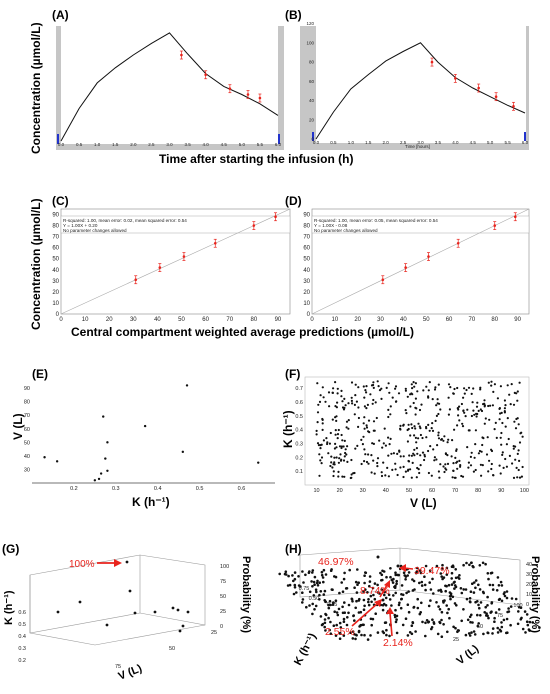 This screenshot has width=550, height=694. What do you see at coordinates (500, 616) in the screenshot?
I see `v-tick-label: 75` at bounding box center [500, 616].